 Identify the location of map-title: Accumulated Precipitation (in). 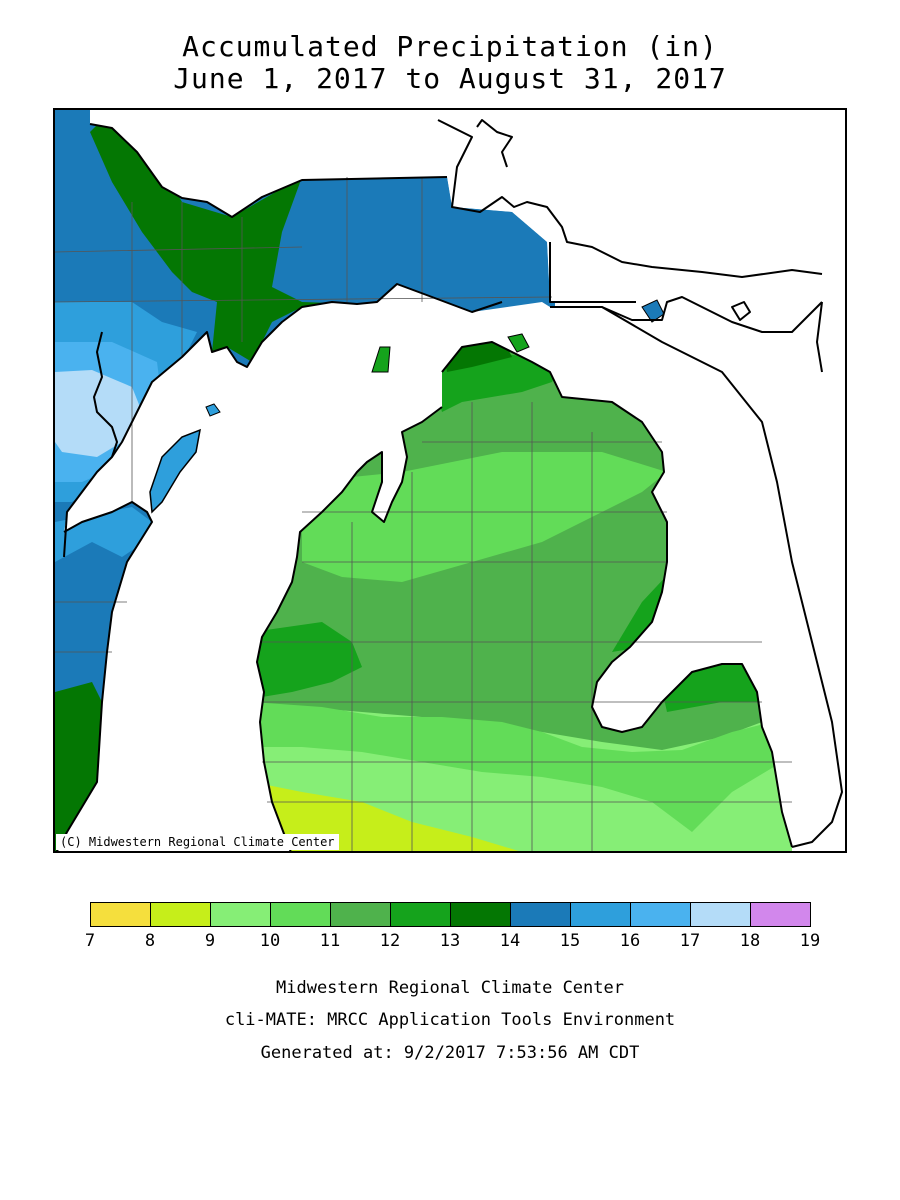
(450, 46).